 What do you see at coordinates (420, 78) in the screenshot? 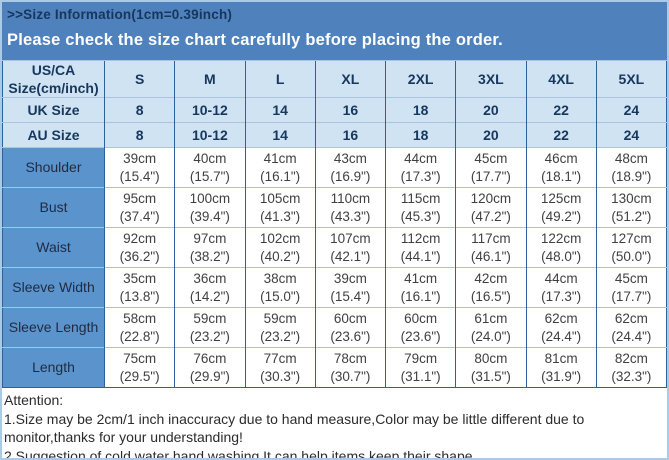
I see `size-column-header: 2XL` at bounding box center [420, 78].